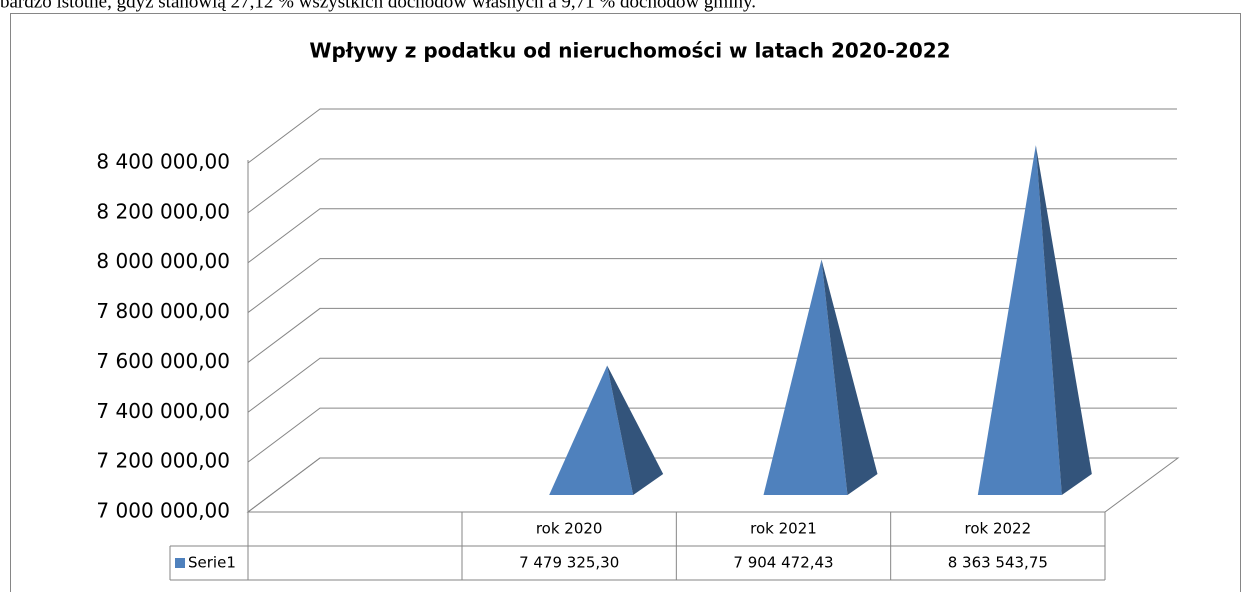 The height and width of the screenshot is (592, 1242). Describe the element at coordinates (163, 162) in the screenshot. I see `y-tick-label: 8 400 000,00` at that location.